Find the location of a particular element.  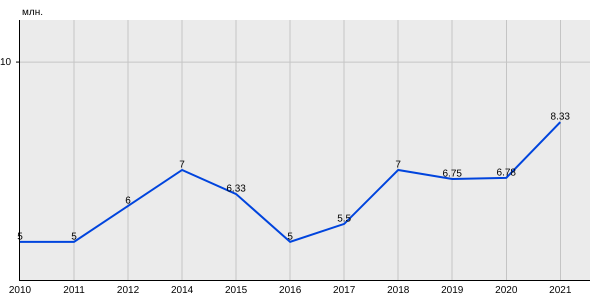

y-axis-title: млн. is located at coordinates (33, 12).